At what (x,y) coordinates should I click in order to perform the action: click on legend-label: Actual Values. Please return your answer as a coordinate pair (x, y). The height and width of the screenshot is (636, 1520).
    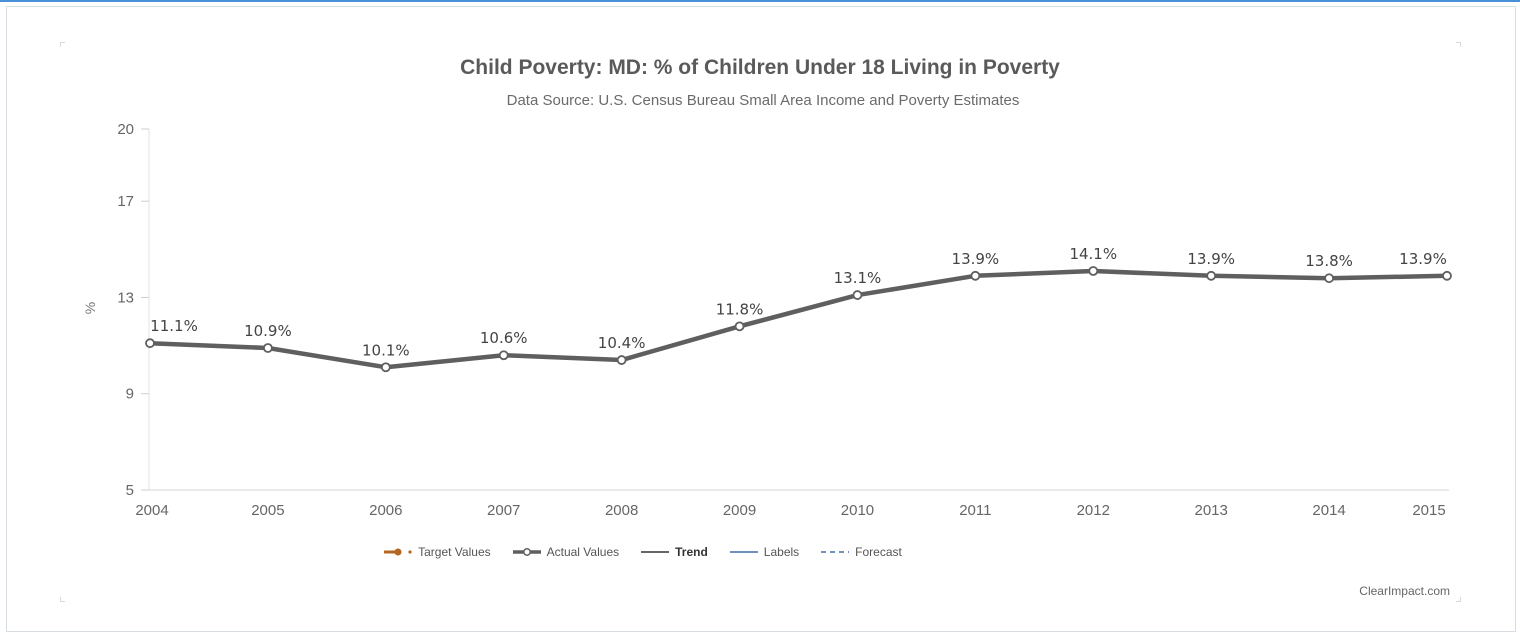
    Looking at the image, I should click on (583, 552).